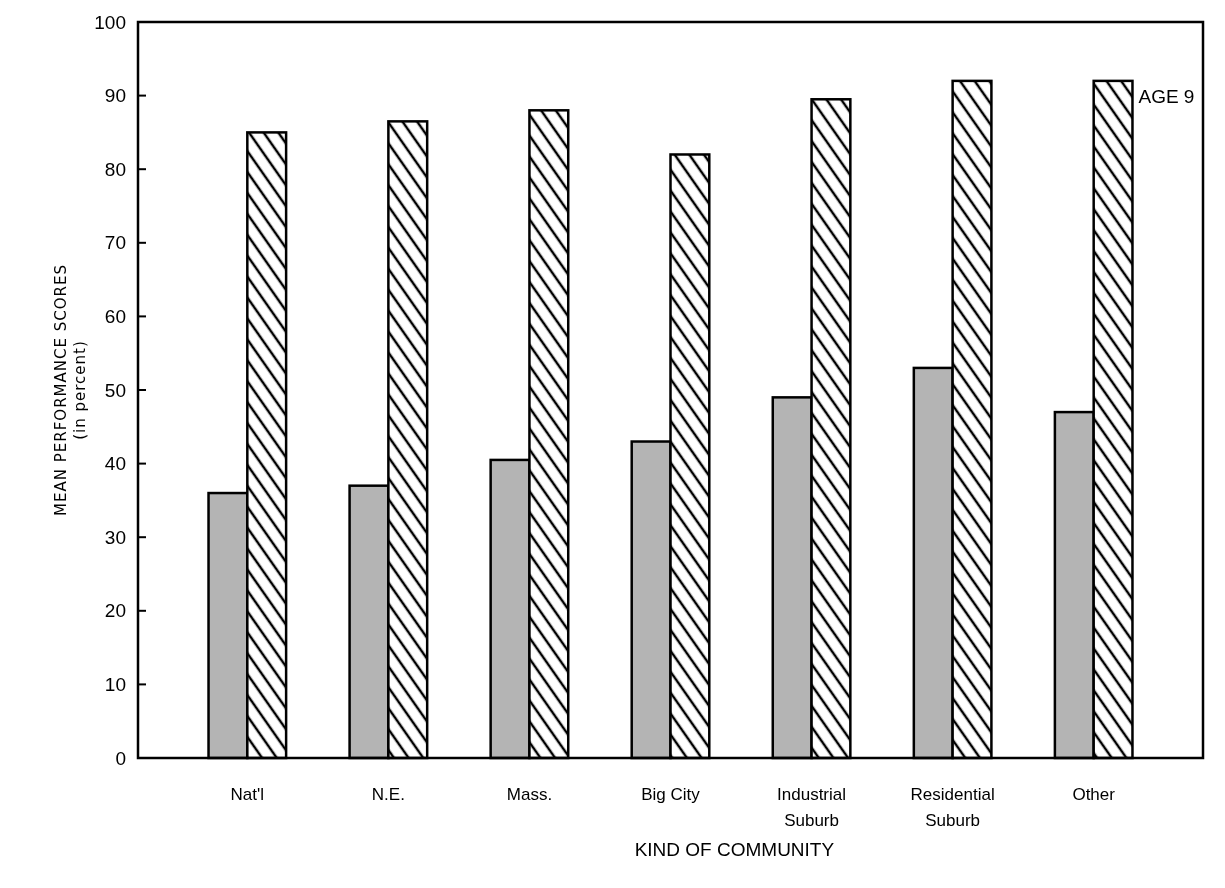 This screenshot has width=1225, height=888. Describe the element at coordinates (1166, 96) in the screenshot. I see `series-label: AGE 9` at that location.